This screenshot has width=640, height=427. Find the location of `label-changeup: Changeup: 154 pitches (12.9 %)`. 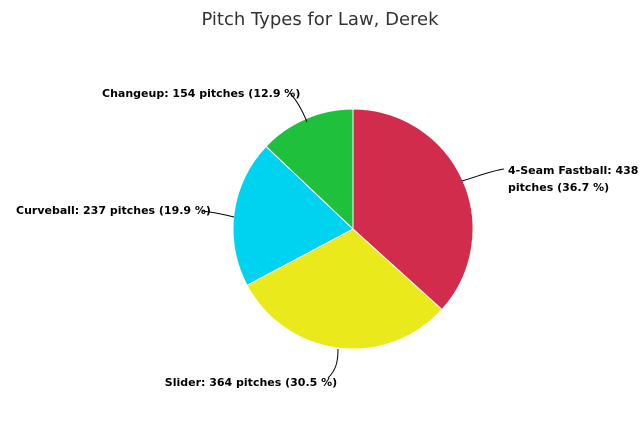

label-changeup: Changeup: 154 pitches (12.9 %) is located at coordinates (201, 93).